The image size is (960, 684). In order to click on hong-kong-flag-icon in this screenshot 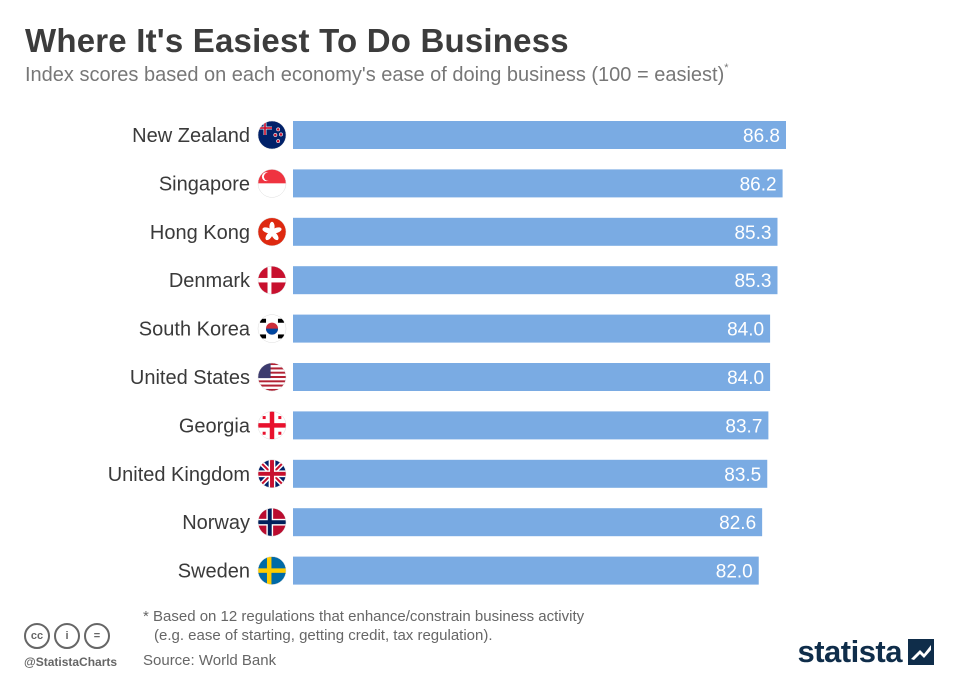, I will do `click(272, 232)`.